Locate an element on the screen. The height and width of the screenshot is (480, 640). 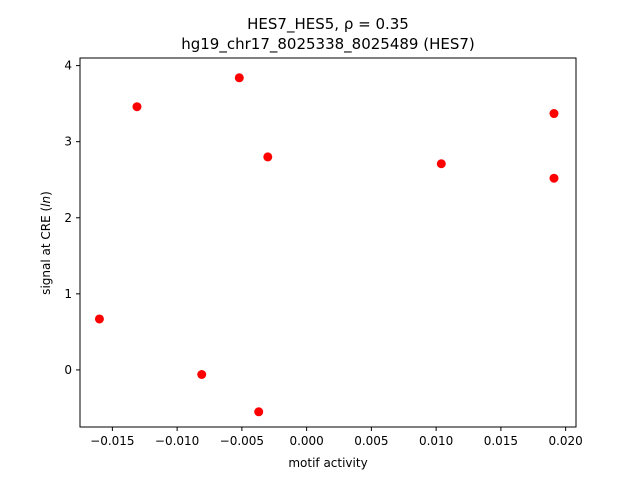
x-tick-label: −0.015 is located at coordinates (112, 441).